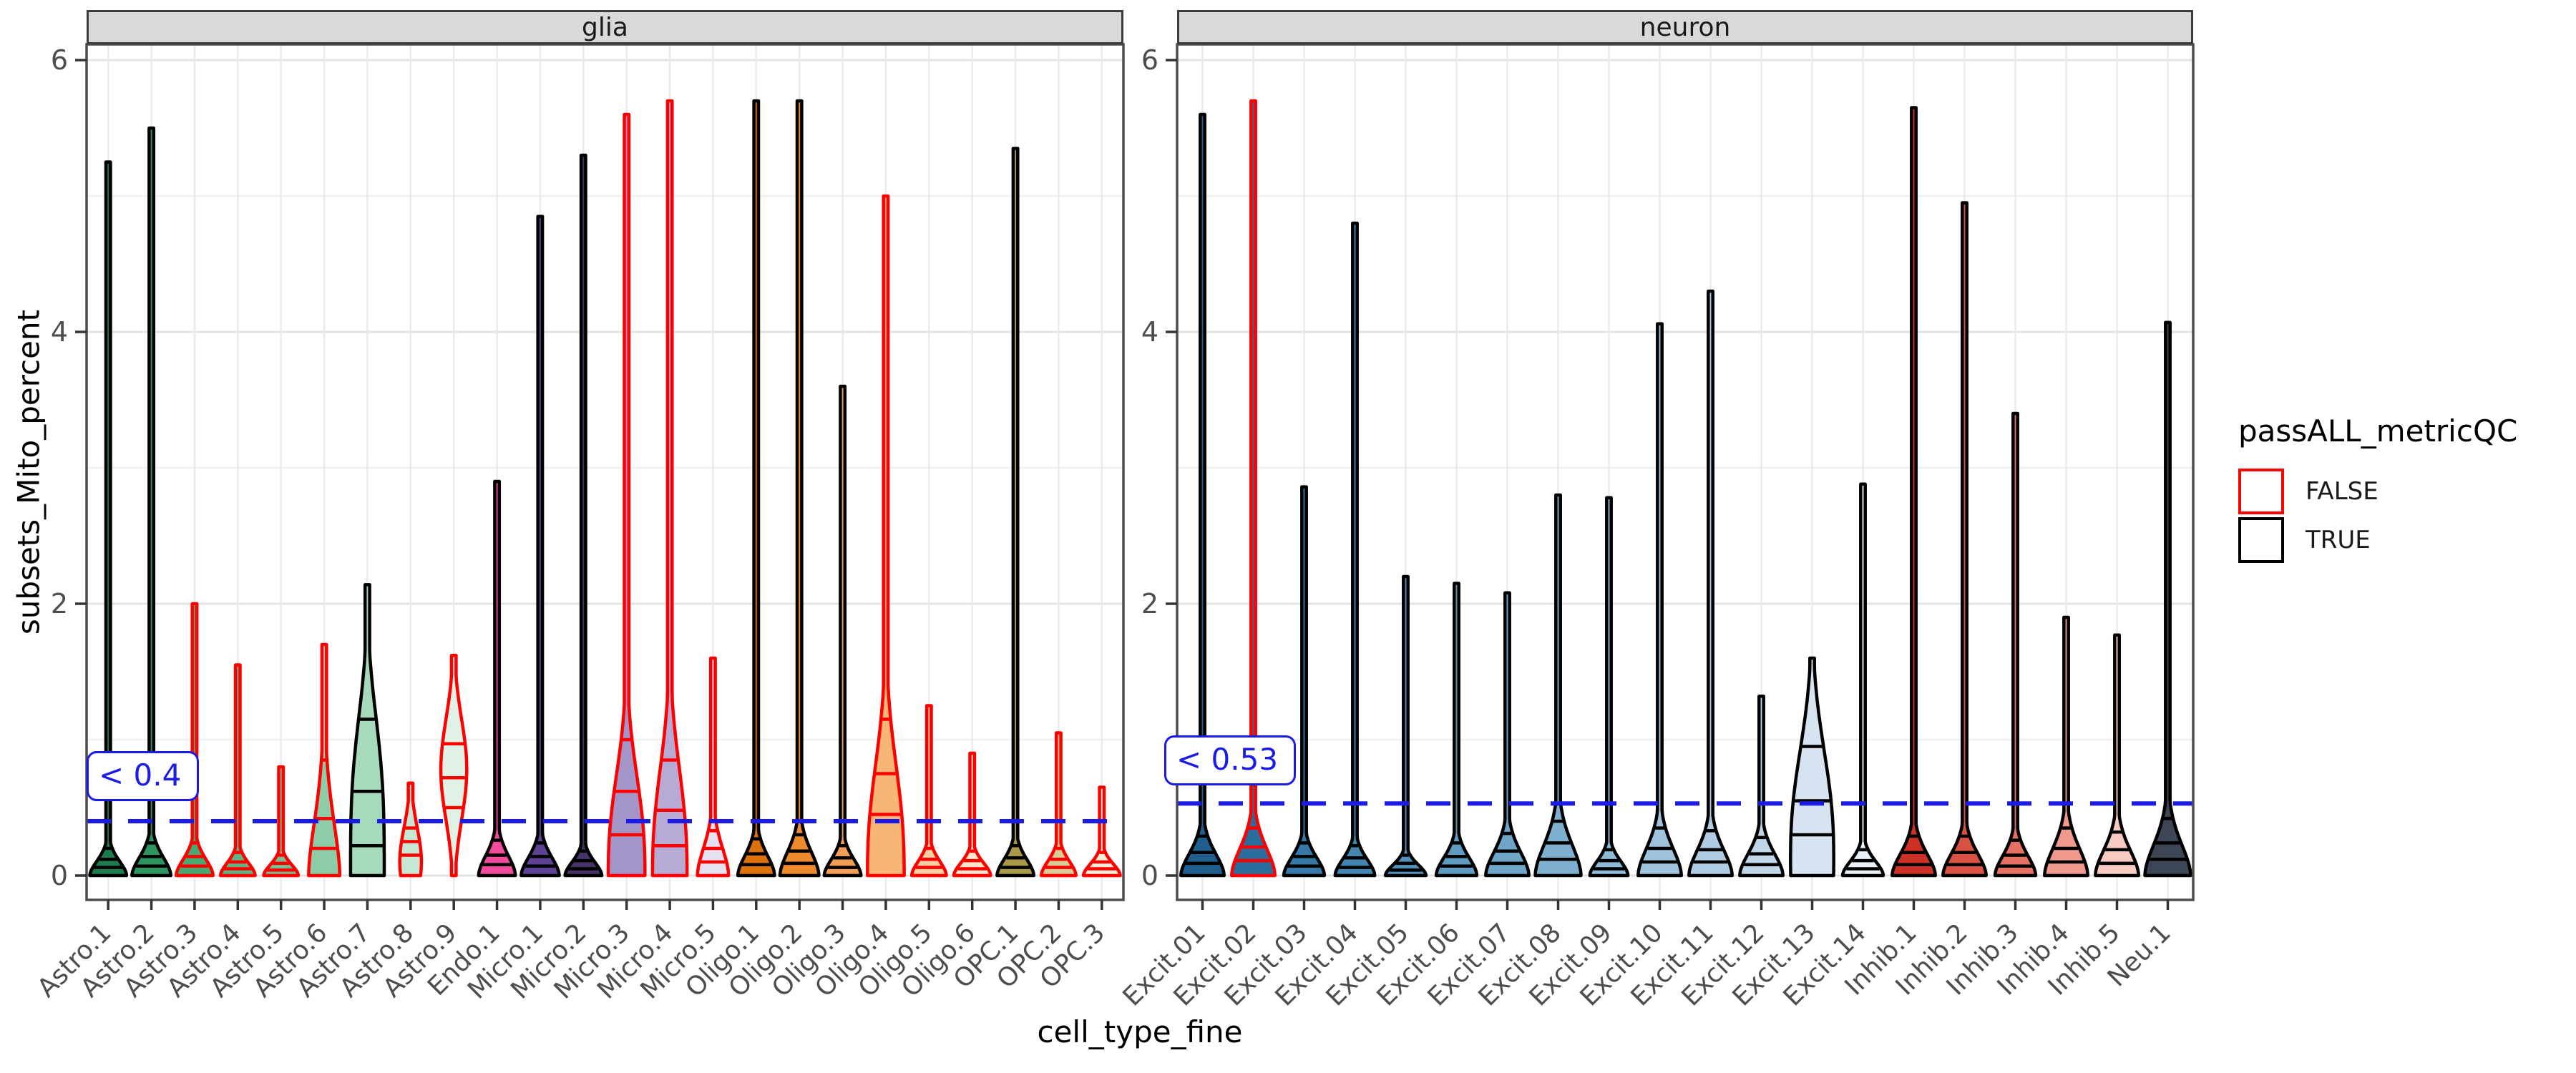 The image size is (2576, 1073). I want to click on violin-Astro.4, so click(237, 770).